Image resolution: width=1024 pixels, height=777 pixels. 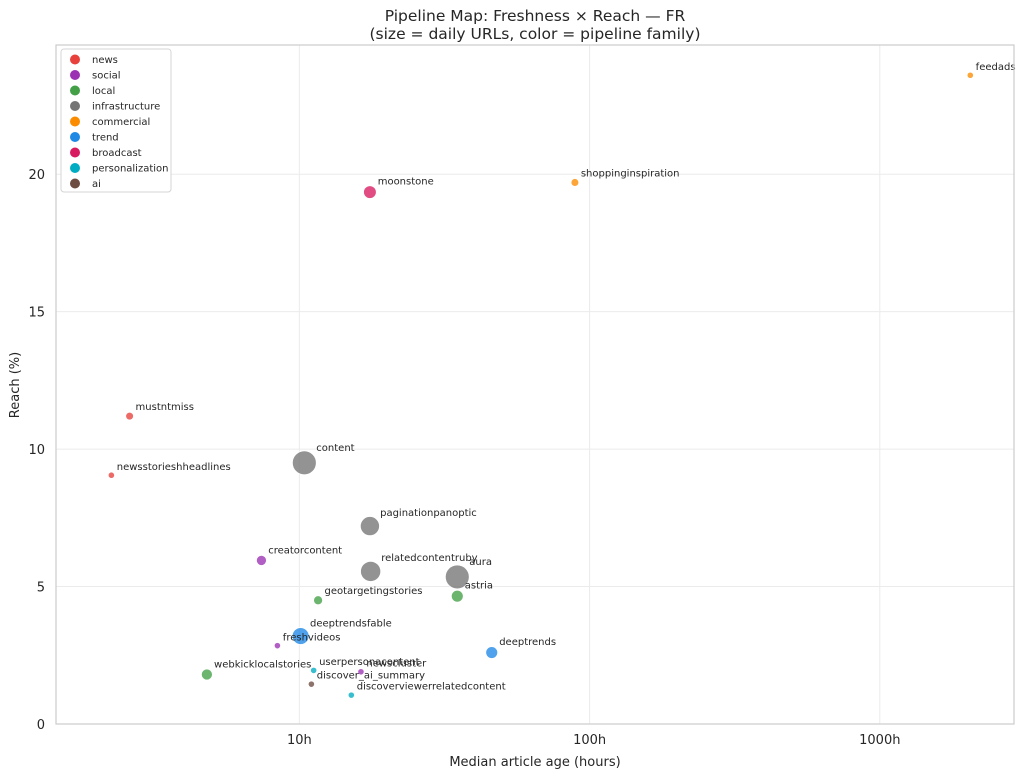 I want to click on y-axis-label: Reach (%), so click(x=15, y=385).